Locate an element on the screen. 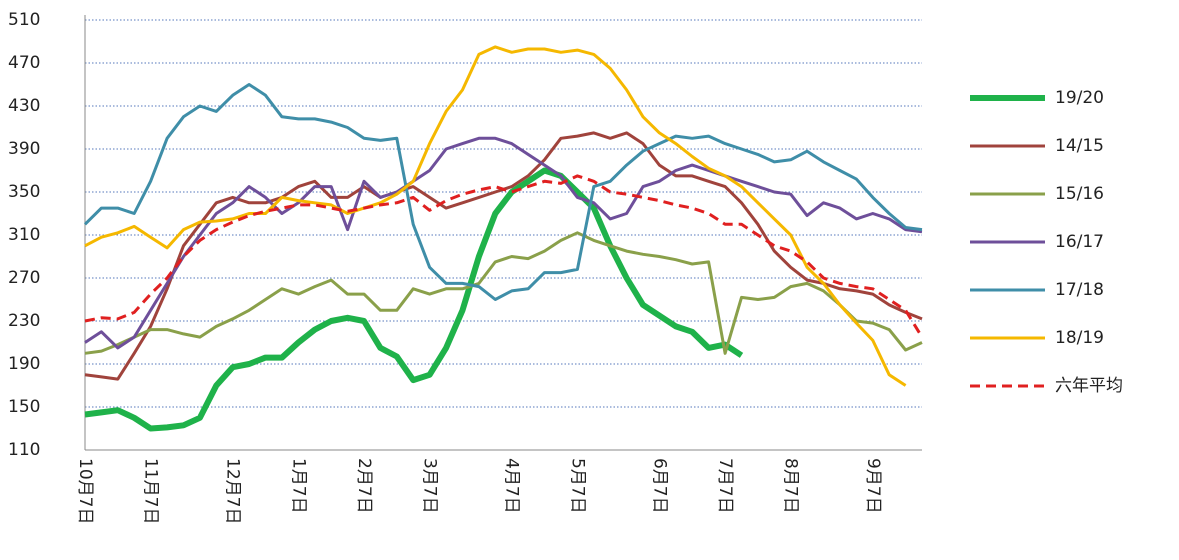  legend-label: 六年平均 is located at coordinates (1089, 386).